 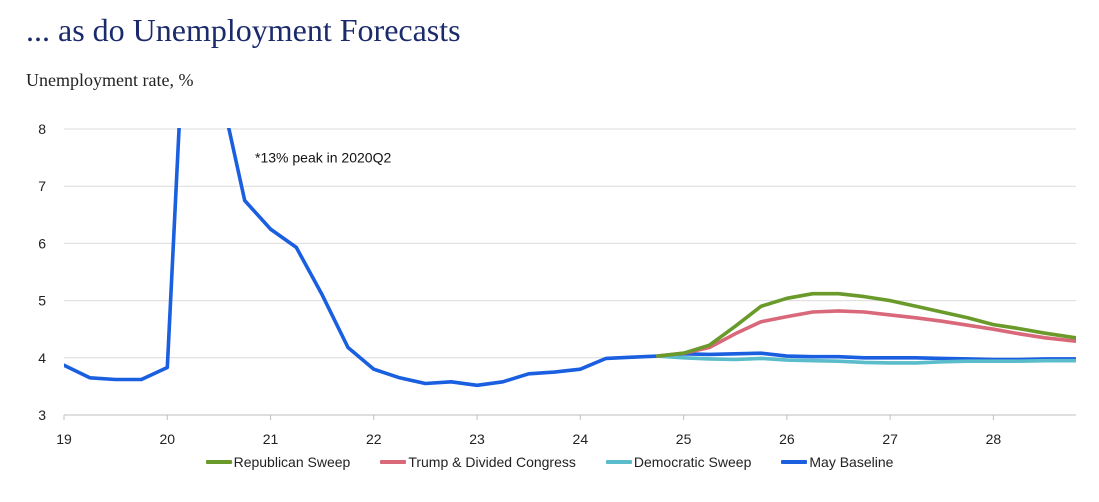 I want to click on y-tick-label: 7, so click(x=42, y=186).